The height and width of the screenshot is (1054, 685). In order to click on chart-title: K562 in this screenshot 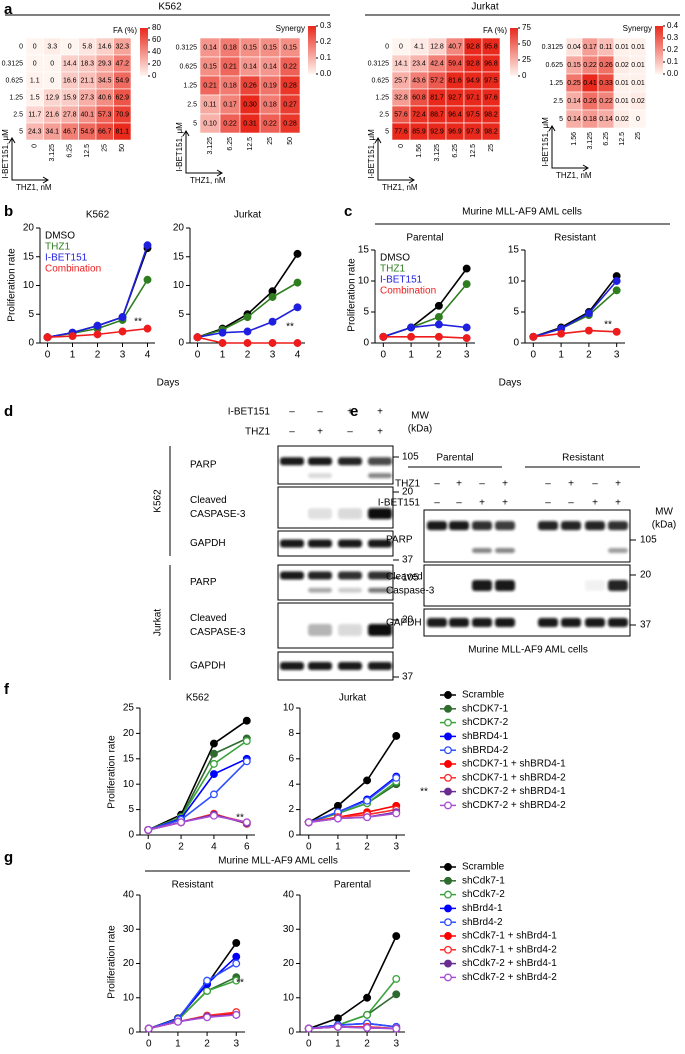, I will do `click(198, 698)`.